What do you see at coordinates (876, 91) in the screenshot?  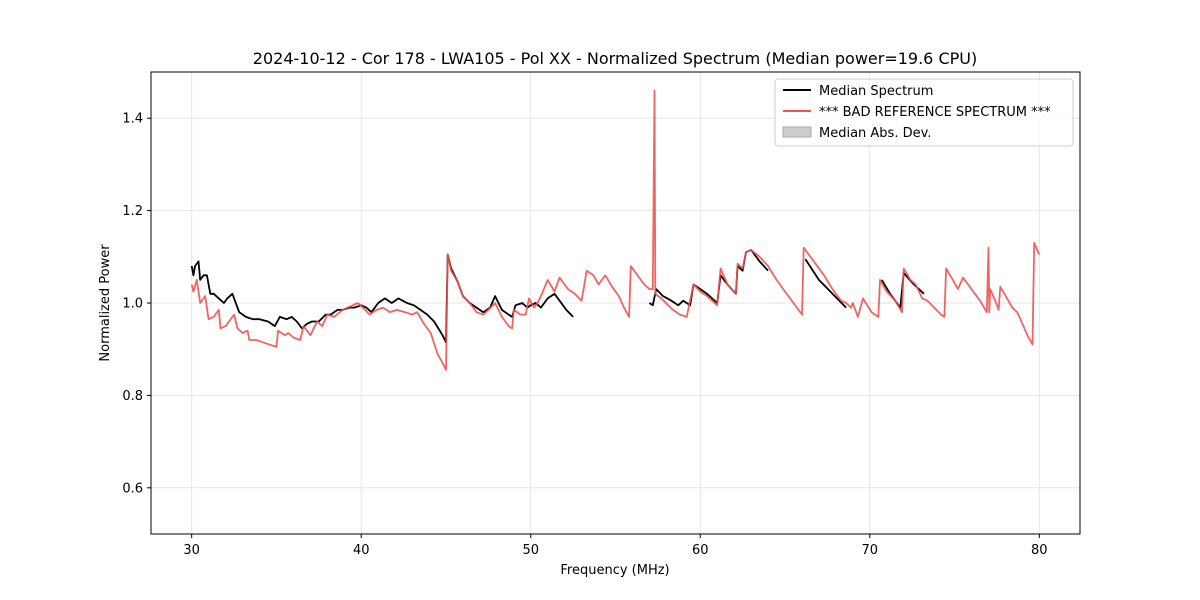 I see `legend-label-median-spectrum: Median Spectrum` at bounding box center [876, 91].